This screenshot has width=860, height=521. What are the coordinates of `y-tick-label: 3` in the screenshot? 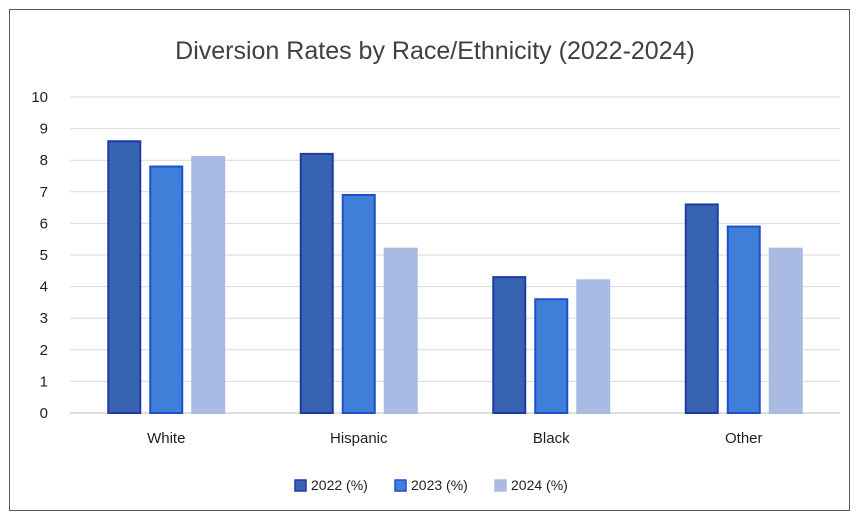 It's located at (44, 318).